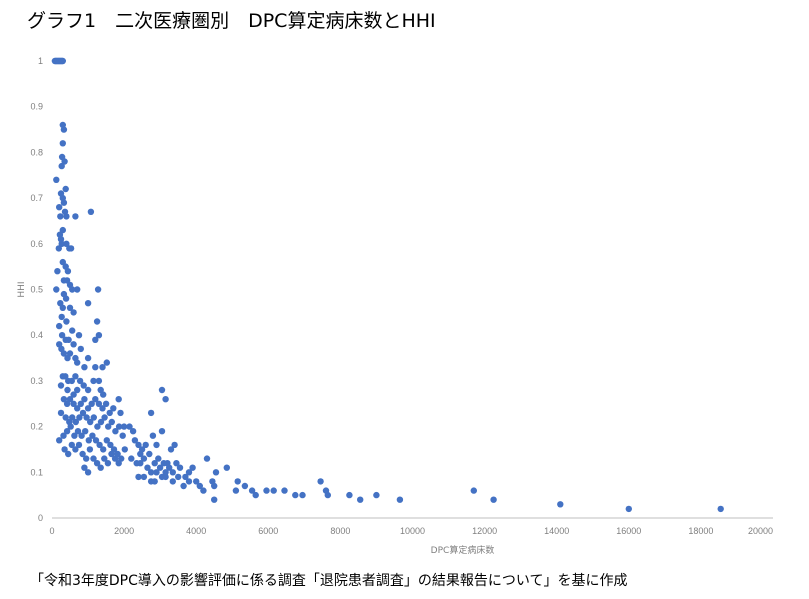 The image size is (809, 599). Describe the element at coordinates (231, 21) in the screenshot. I see `page-title: グラフ1 二次医療圏別 DPC算定病床数とHHI` at that location.